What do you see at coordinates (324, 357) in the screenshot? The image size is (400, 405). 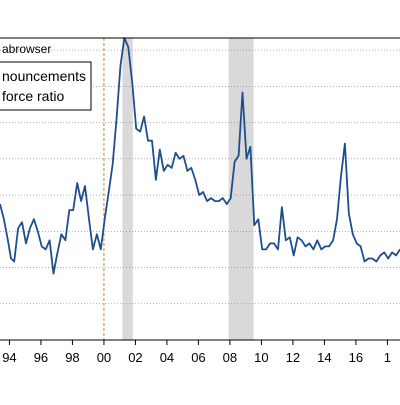 I see `x-tick-label-14: 14` at bounding box center [324, 357].